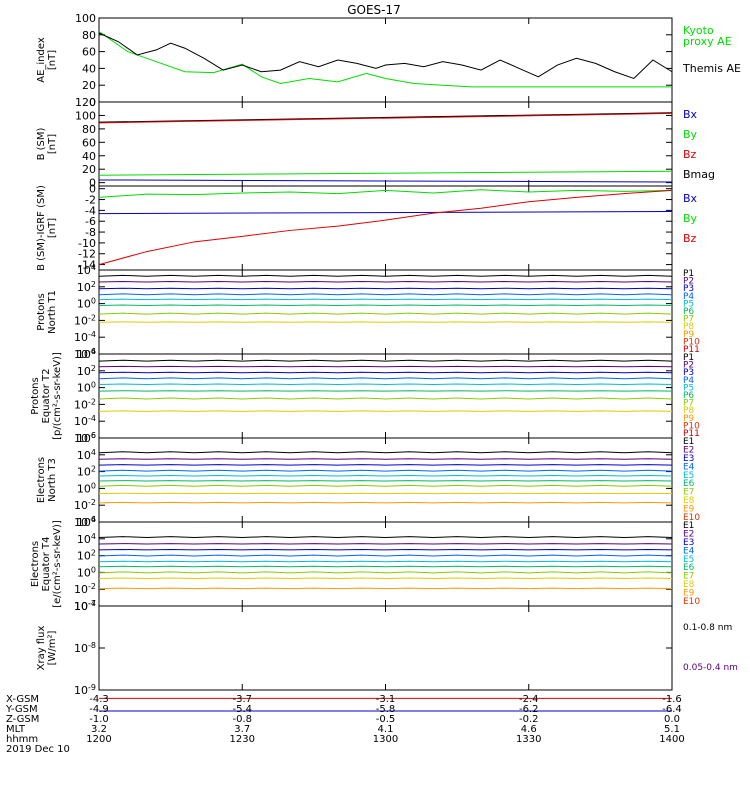 The width and height of the screenshot is (750, 800). Describe the element at coordinates (529, 709) in the screenshot. I see `x-axis-value: -6.2` at that location.